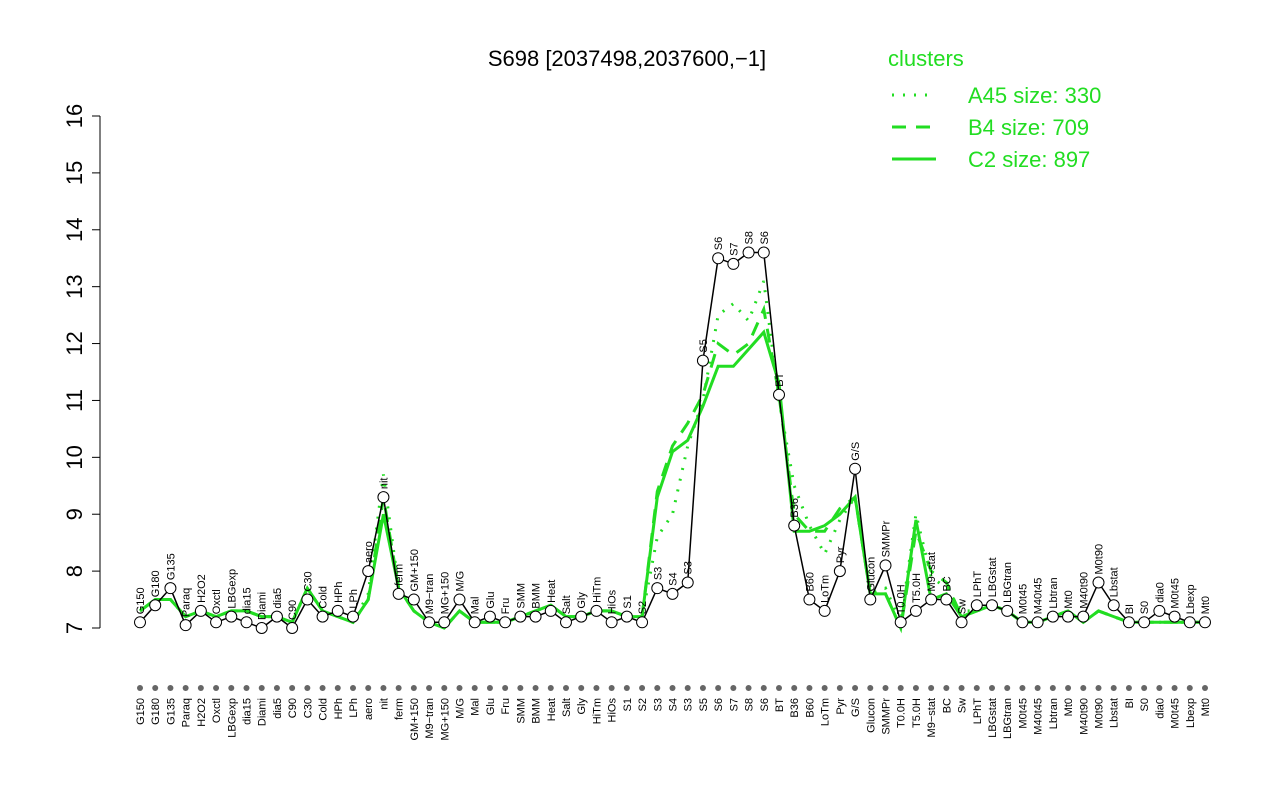 The image size is (1280, 800). What do you see at coordinates (156, 583) in the screenshot?
I see `point-label: G180` at bounding box center [156, 583].